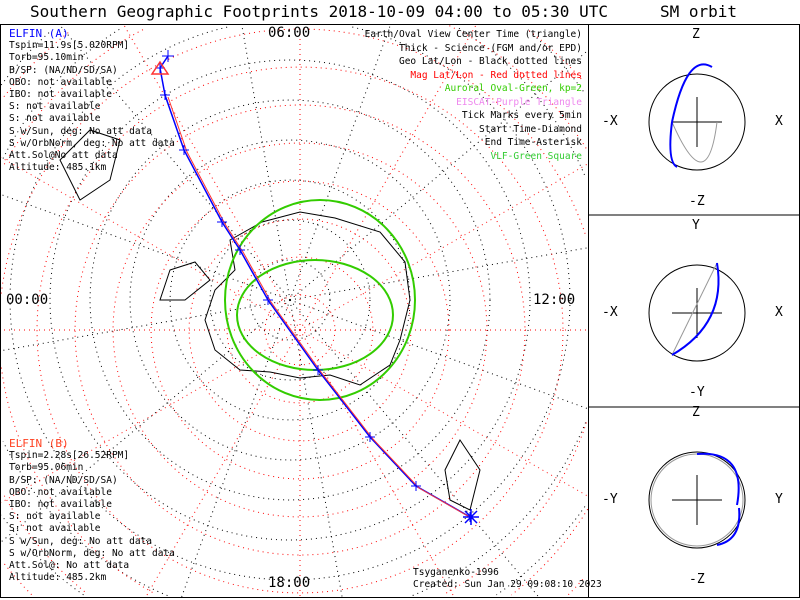 This screenshot has width=800, height=600. Describe the element at coordinates (554, 300) in the screenshot. I see `hour-label-right: 12:00` at that location.